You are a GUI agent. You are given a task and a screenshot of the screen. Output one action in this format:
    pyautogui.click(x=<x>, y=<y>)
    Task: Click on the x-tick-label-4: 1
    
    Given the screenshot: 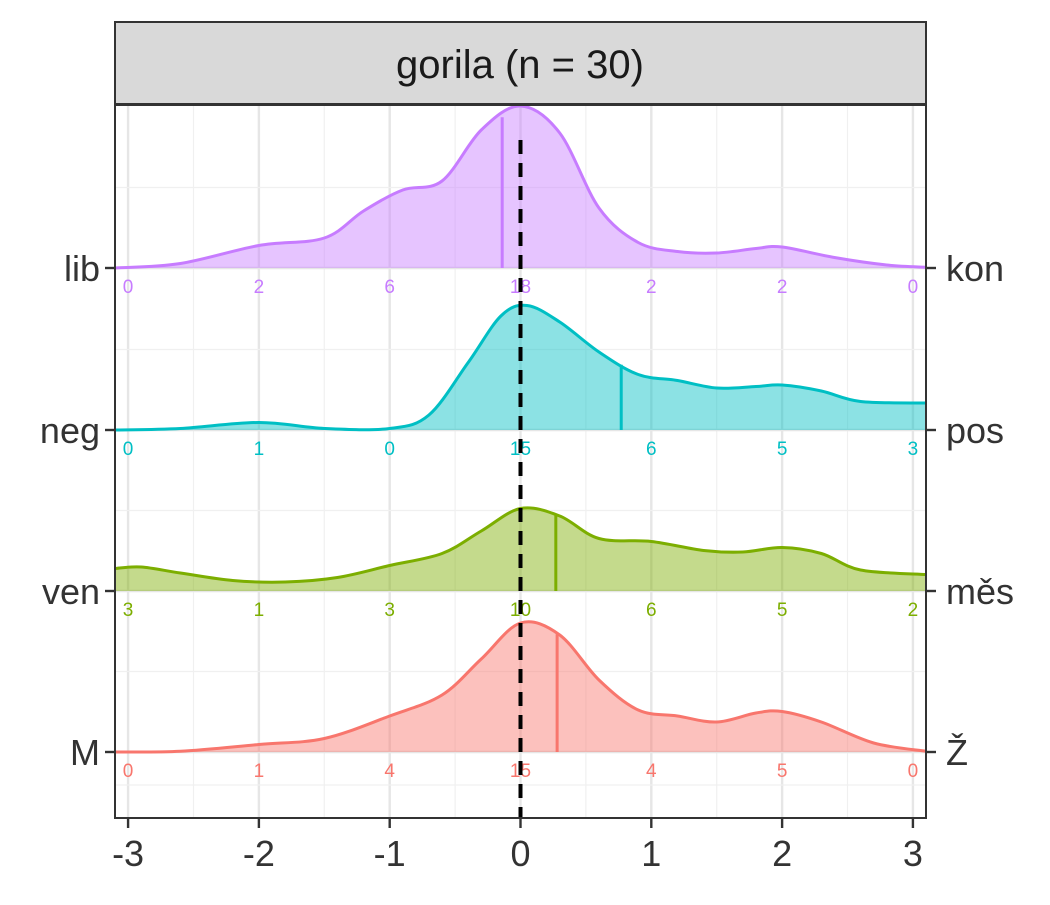 What is the action you would take?
    pyautogui.click(x=651, y=853)
    